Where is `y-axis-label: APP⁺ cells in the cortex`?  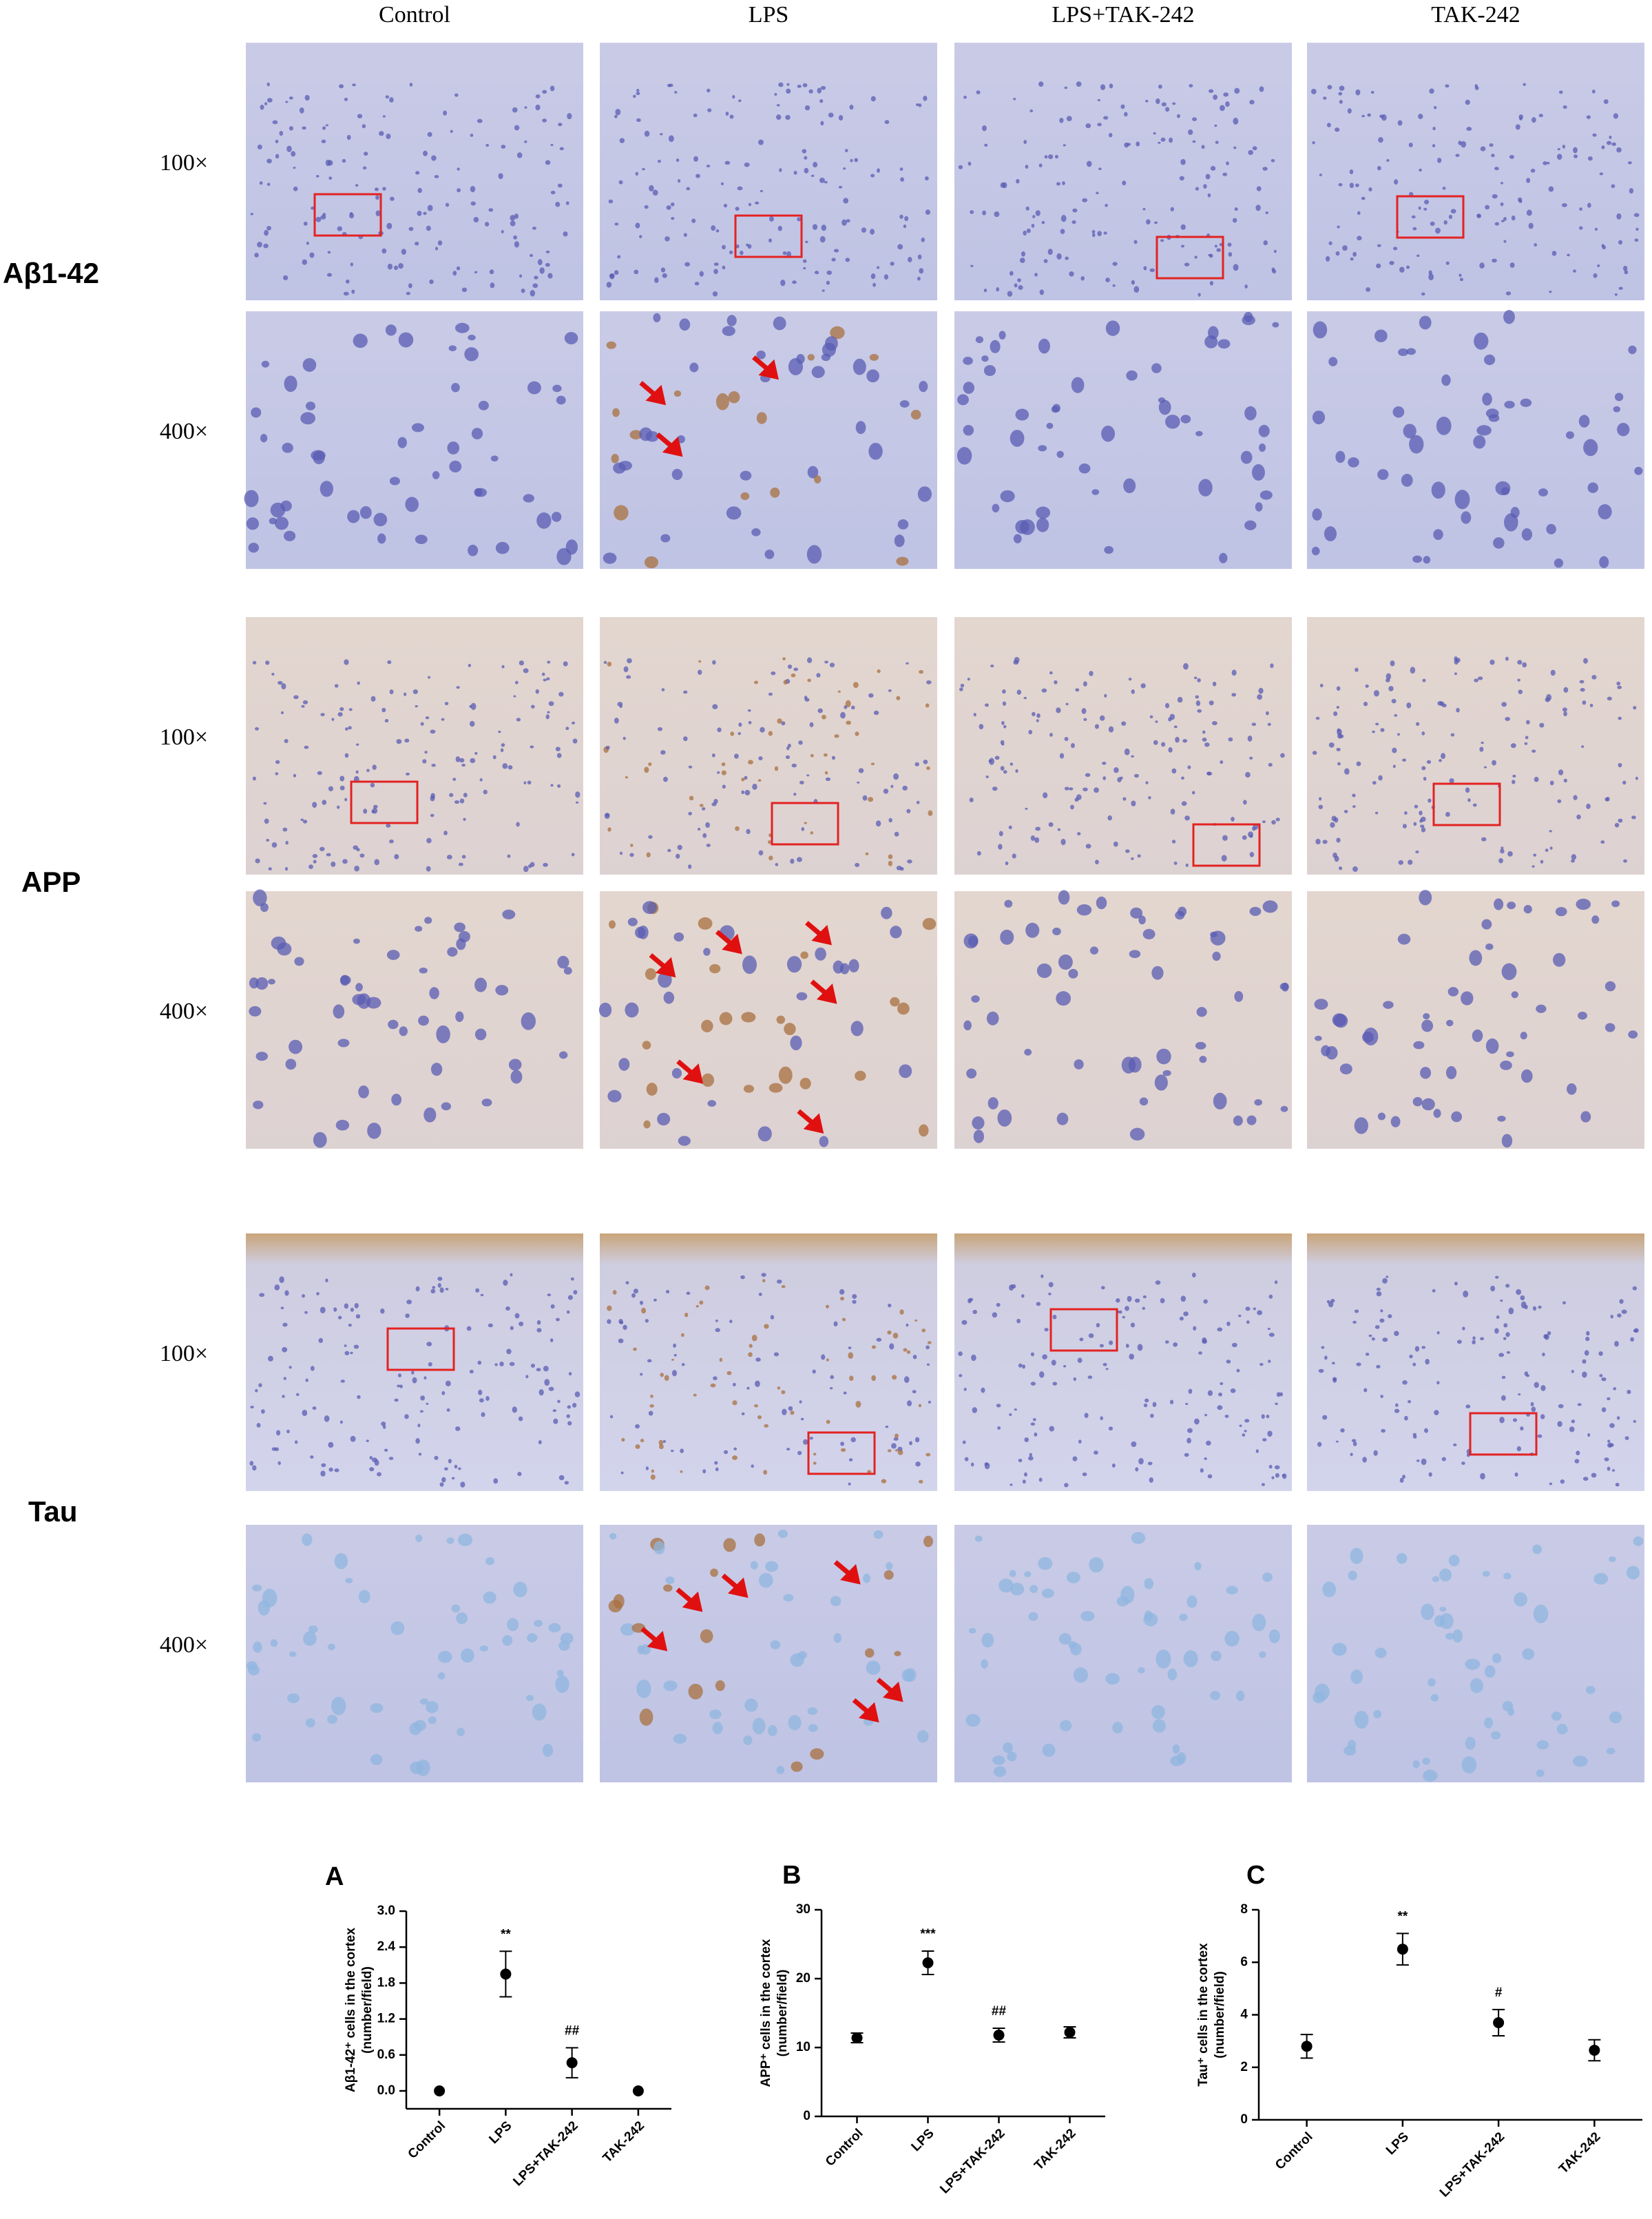 y-axis-label: APP⁺ cells in the cortex is located at coordinates (766, 2013).